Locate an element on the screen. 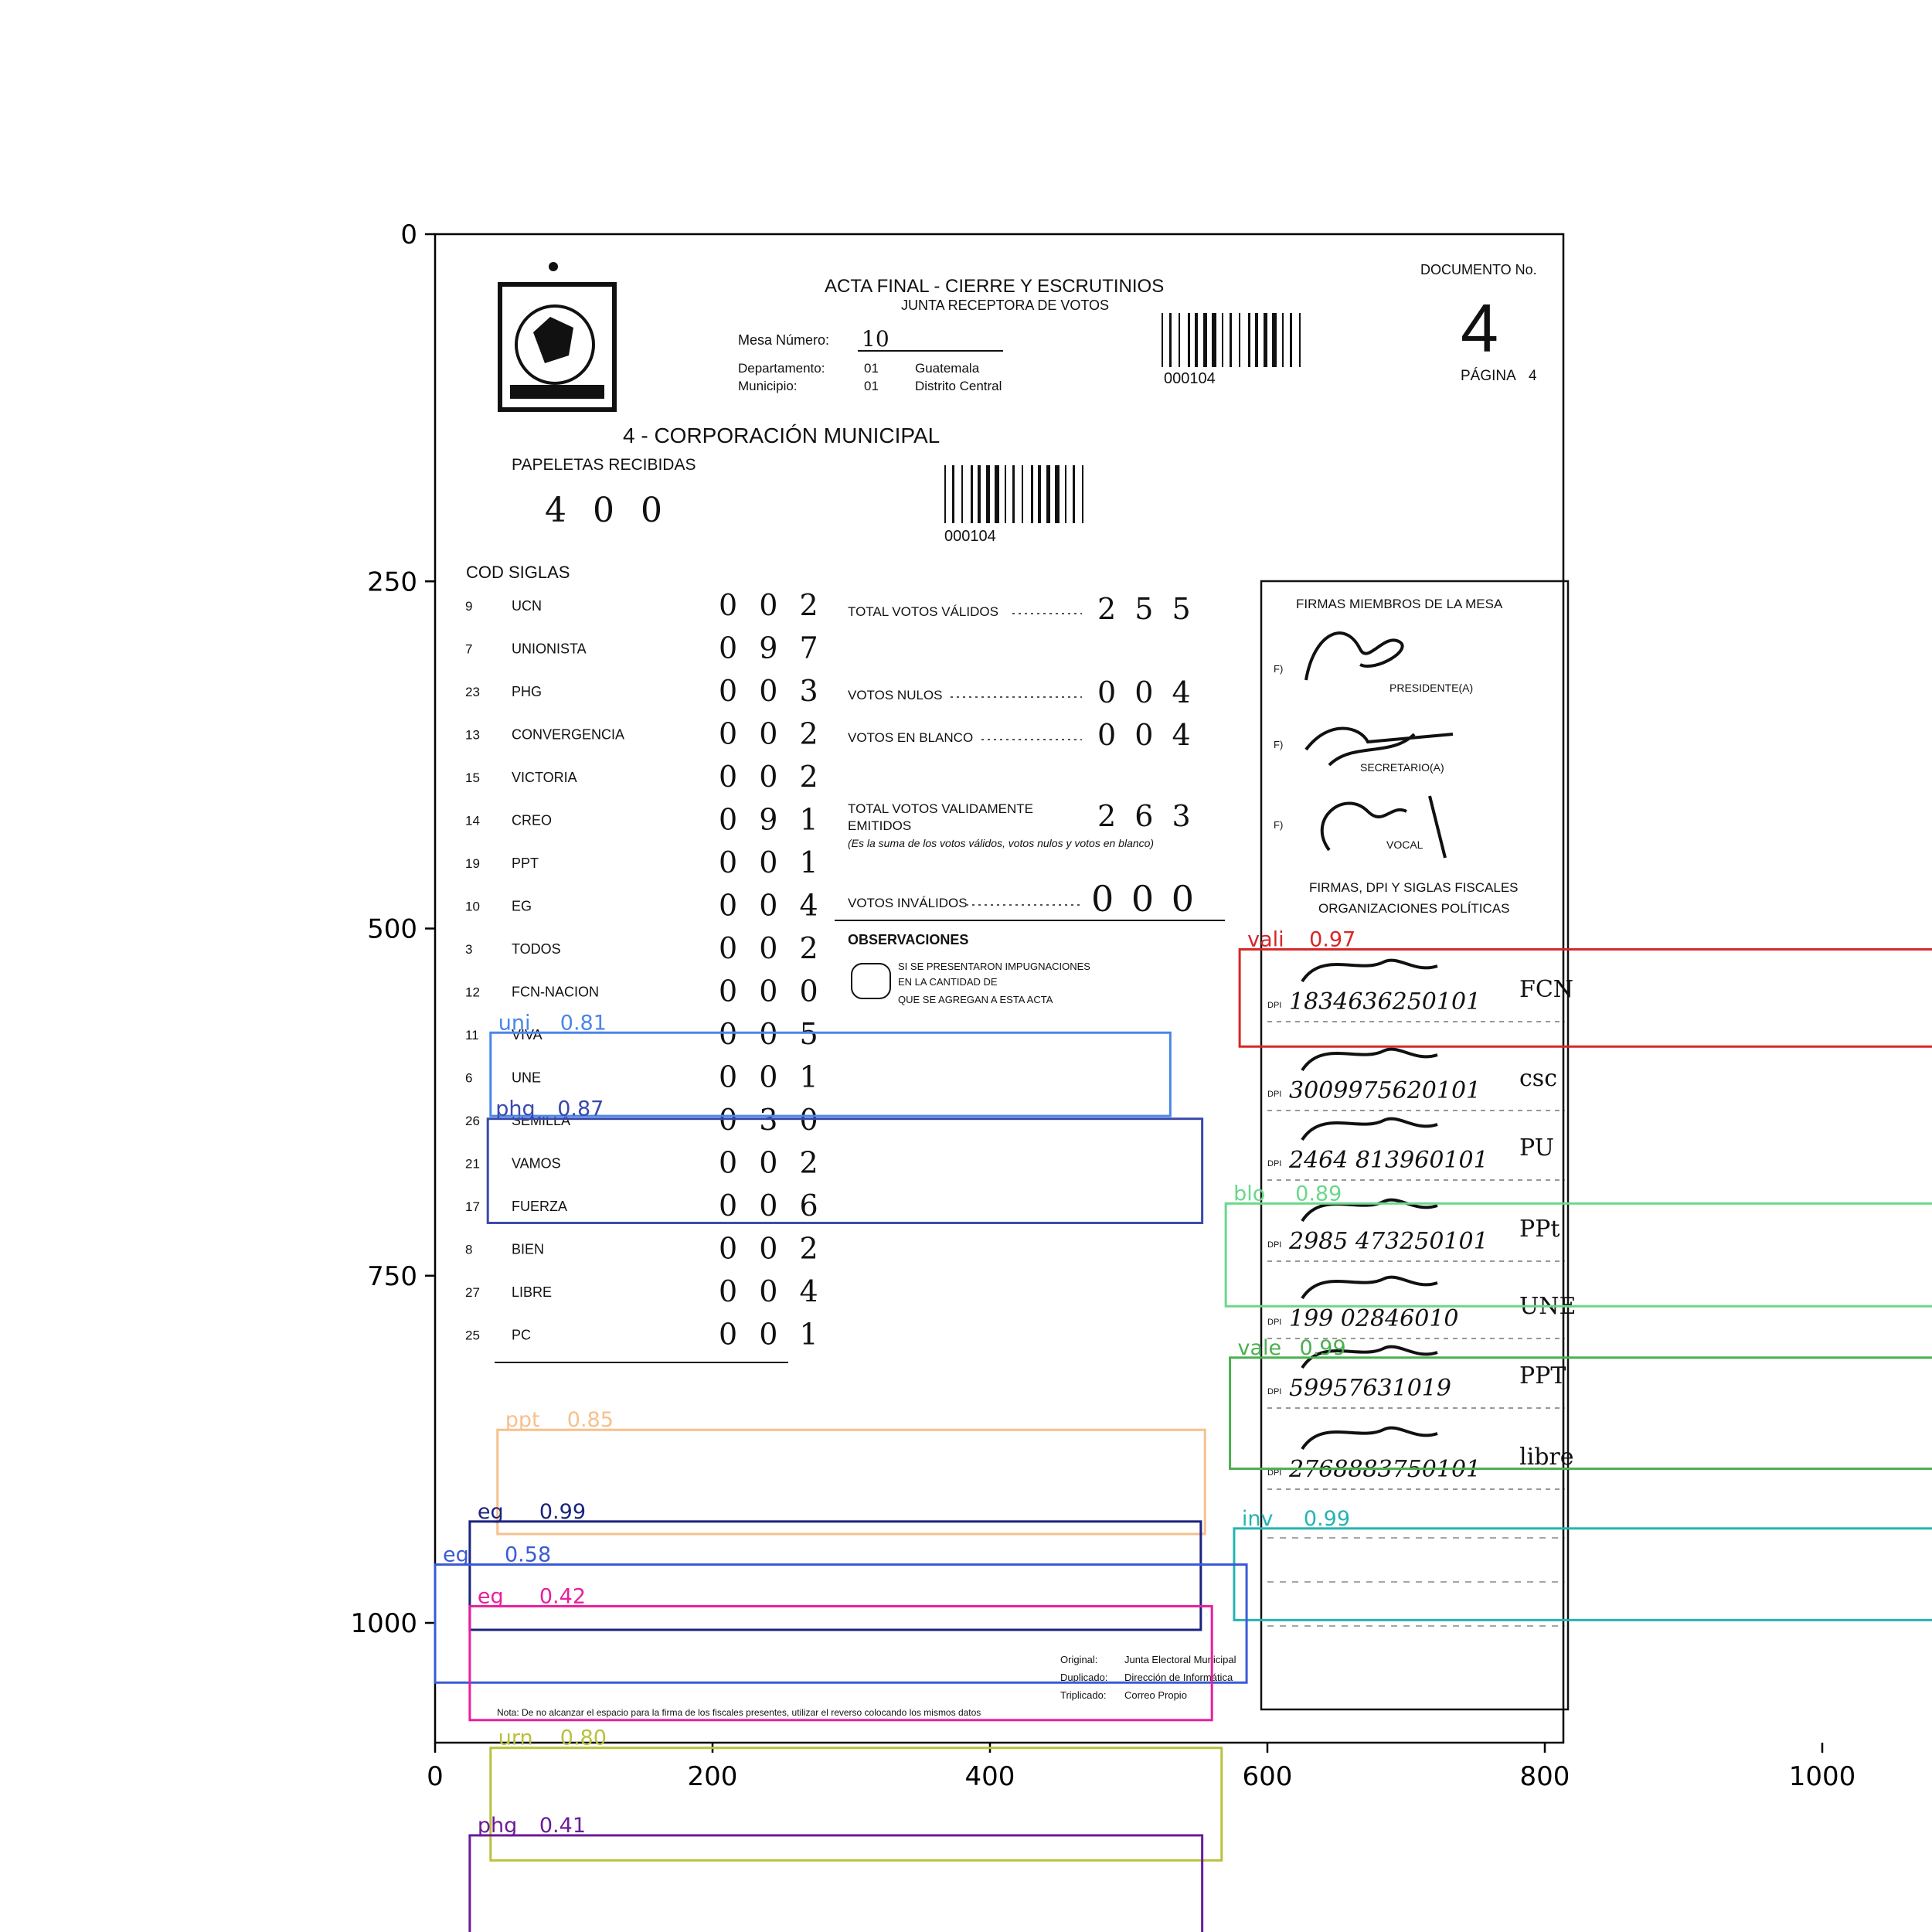  y-axis: 025050075010001250150017502000 is located at coordinates (392, 929).